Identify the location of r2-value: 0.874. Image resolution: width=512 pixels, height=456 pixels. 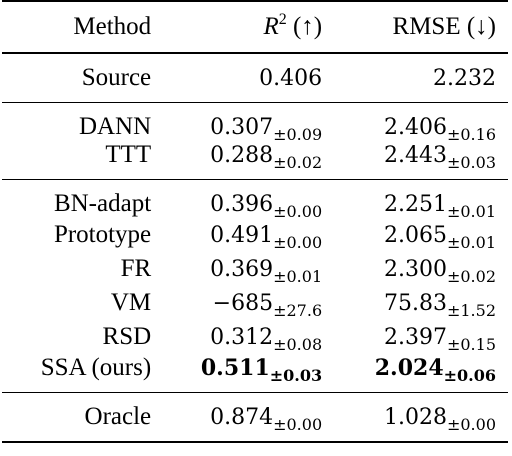
(242, 417).